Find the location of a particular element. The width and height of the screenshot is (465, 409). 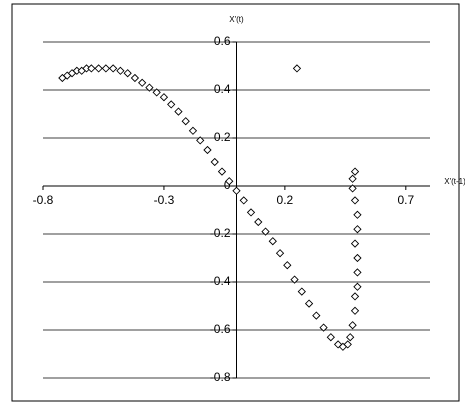

x-tick-label: 0.2 is located at coordinates (285, 200).